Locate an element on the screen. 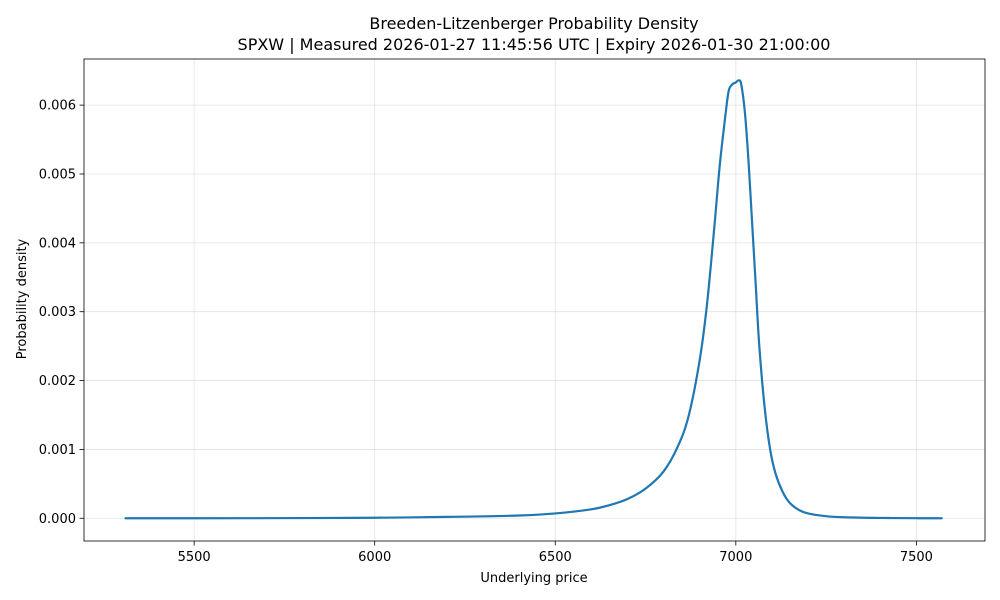 The image size is (1000, 600). x-tick-label: 6500 is located at coordinates (555, 557).